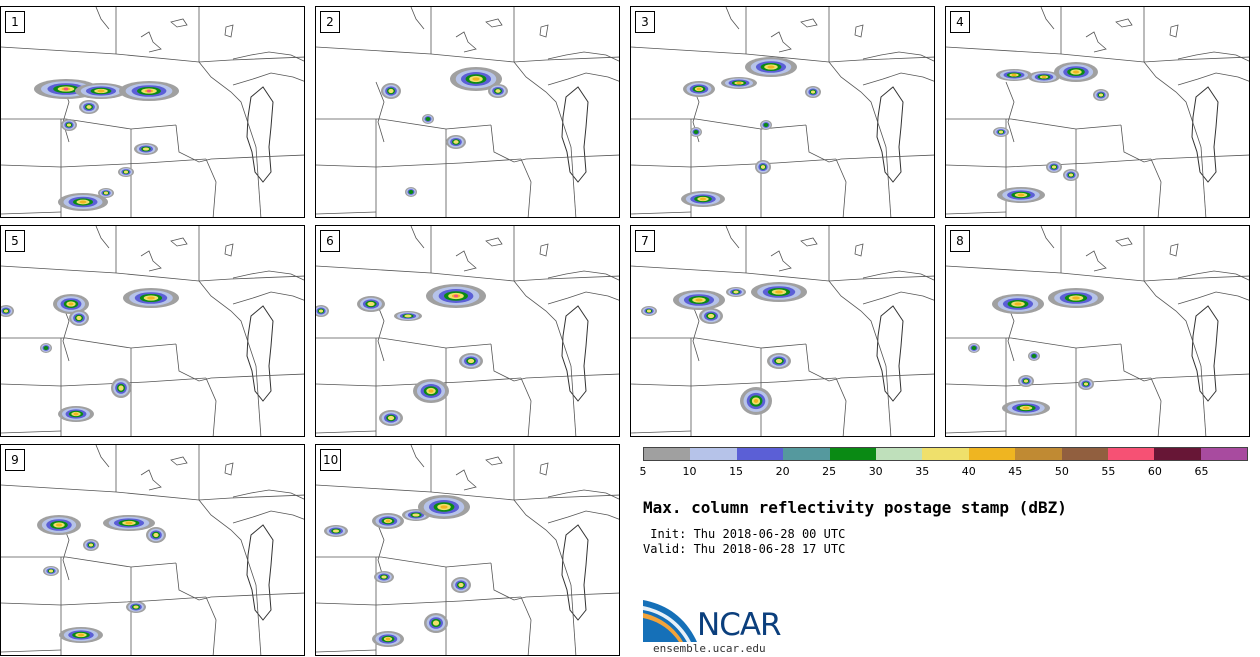 The width and height of the screenshot is (1260, 657). Describe the element at coordinates (645, 241) in the screenshot. I see `member-number: 7` at that location.